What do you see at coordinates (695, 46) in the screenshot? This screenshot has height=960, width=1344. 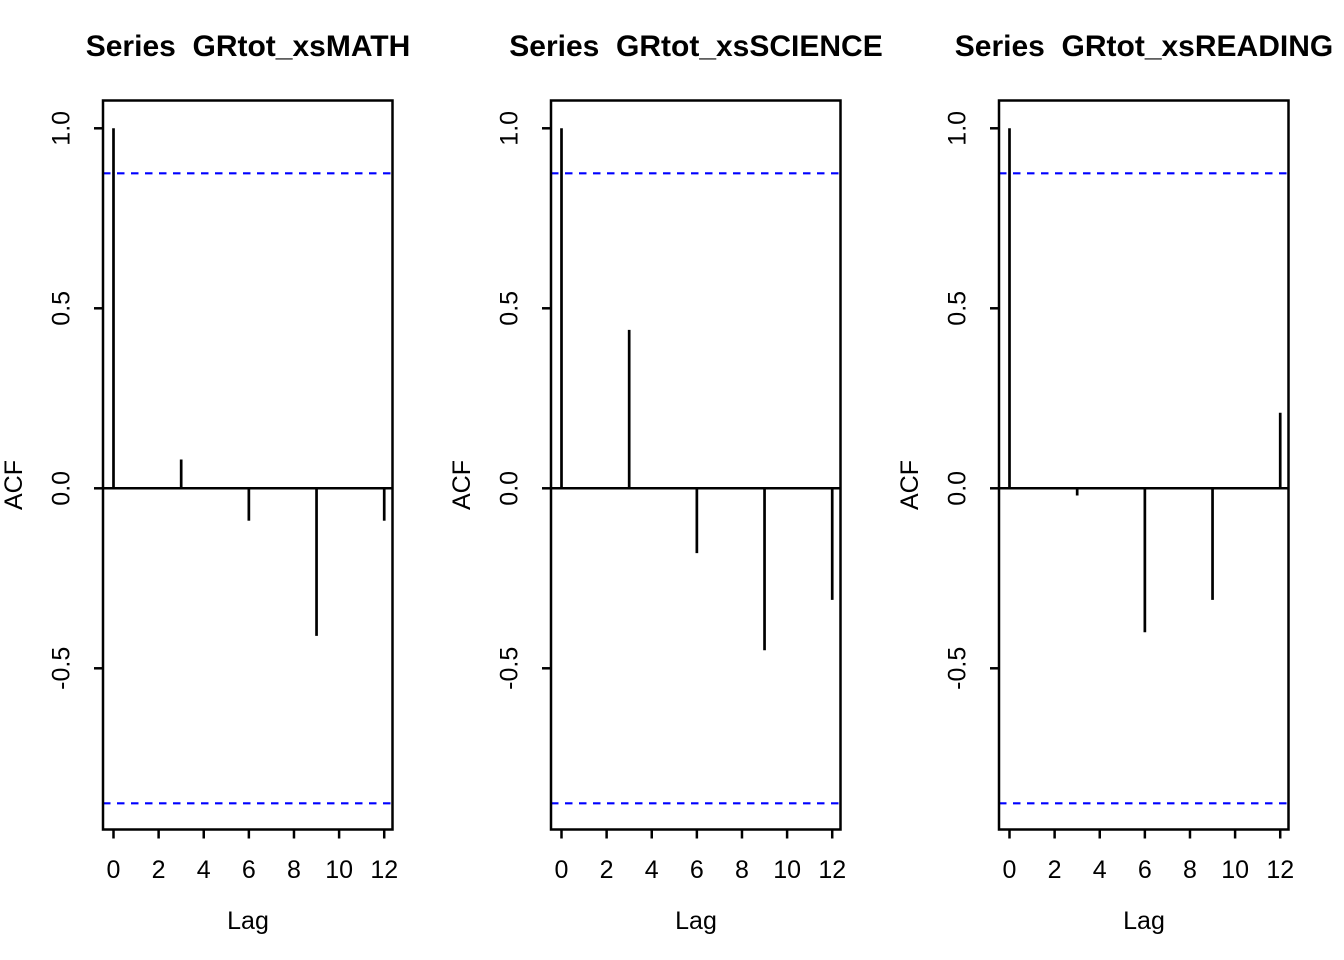 I see `panel-title: Series GRtot_xsSCIENCE` at bounding box center [695, 46].